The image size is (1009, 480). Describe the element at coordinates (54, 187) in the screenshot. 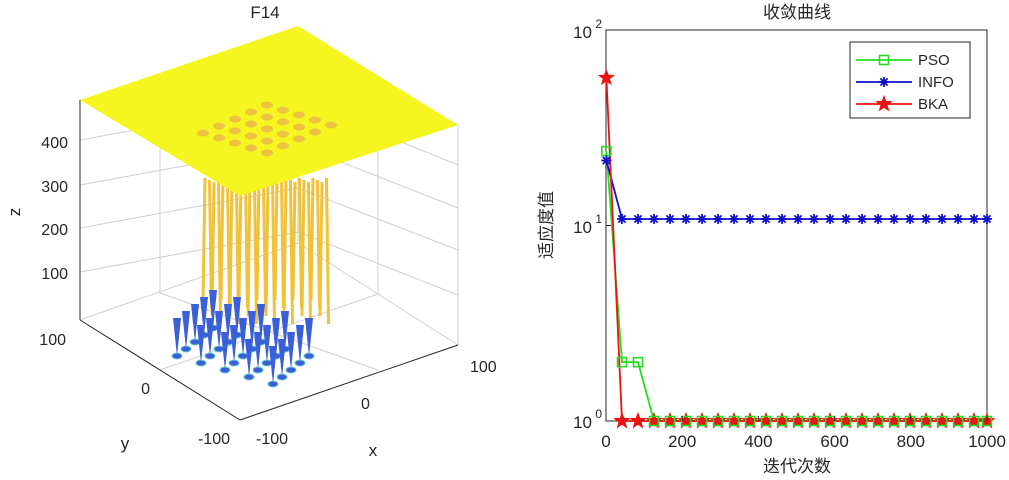

I see `z-tick-300: 300` at that location.